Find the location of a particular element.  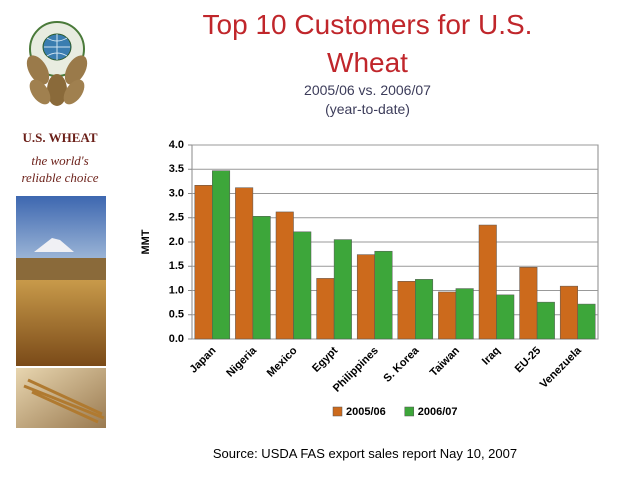

y-tick-label: 4.0 is located at coordinates (176, 145).